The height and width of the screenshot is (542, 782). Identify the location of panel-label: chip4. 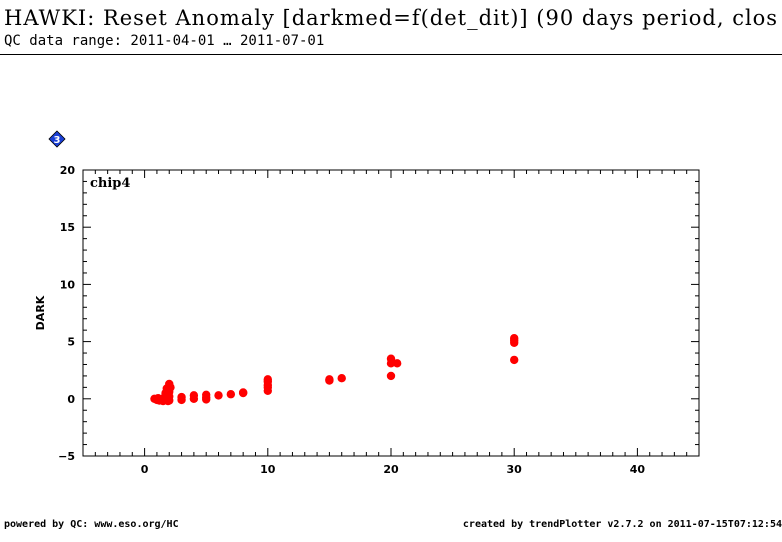
(110, 183).